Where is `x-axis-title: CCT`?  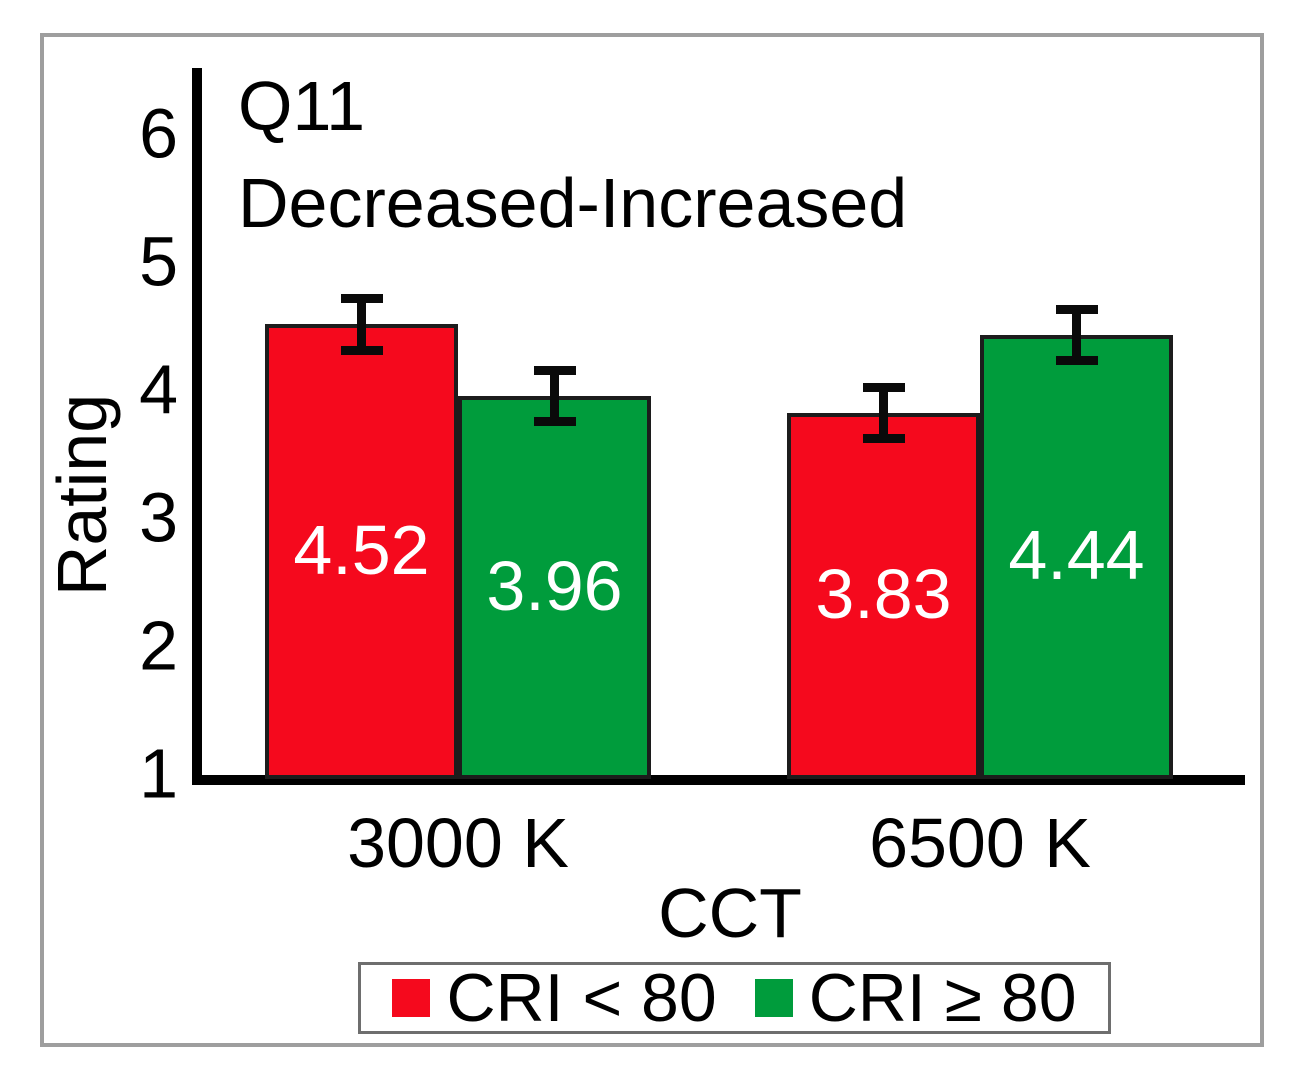
x-axis-title: CCT is located at coordinates (730, 913).